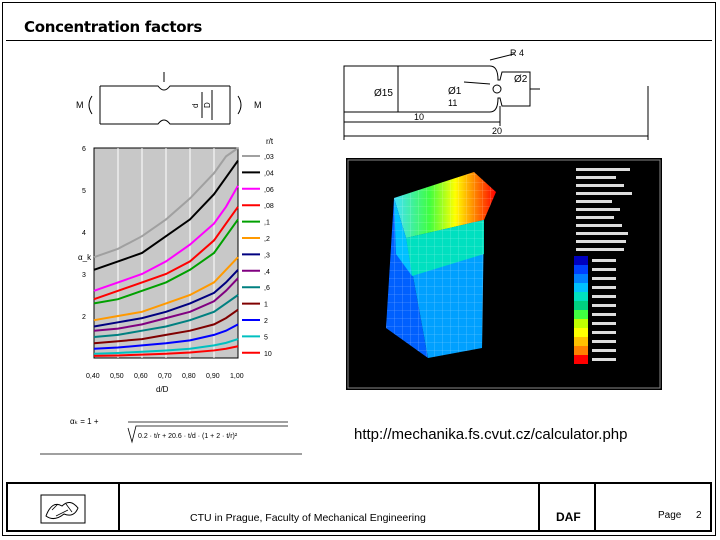 This screenshot has height=540, width=720. Describe the element at coordinates (213, 376) in the screenshot. I see `x-tick-label: 0,90` at that location.